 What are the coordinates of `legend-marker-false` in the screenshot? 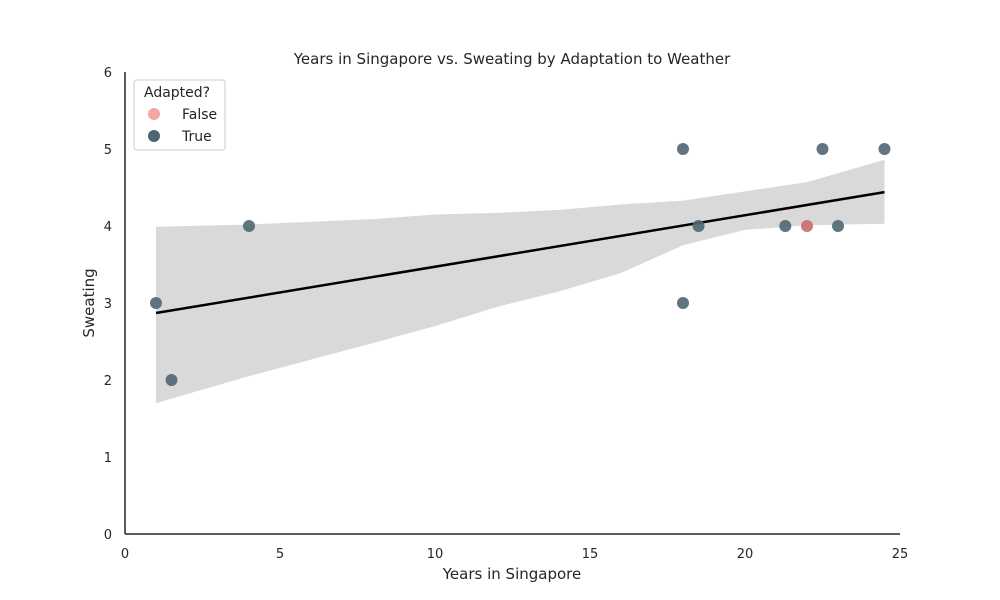 It's located at (154, 114).